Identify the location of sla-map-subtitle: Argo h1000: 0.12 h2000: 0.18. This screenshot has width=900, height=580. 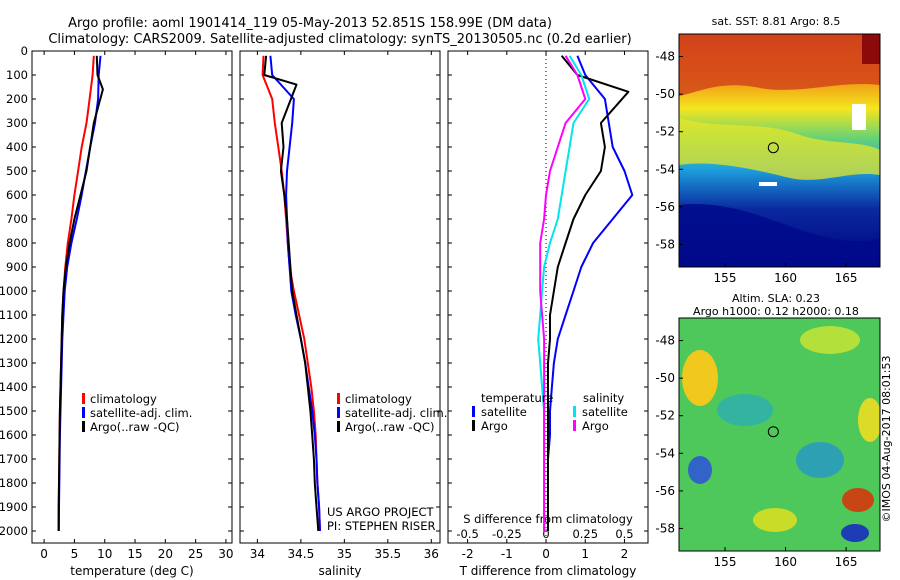
(776, 311).